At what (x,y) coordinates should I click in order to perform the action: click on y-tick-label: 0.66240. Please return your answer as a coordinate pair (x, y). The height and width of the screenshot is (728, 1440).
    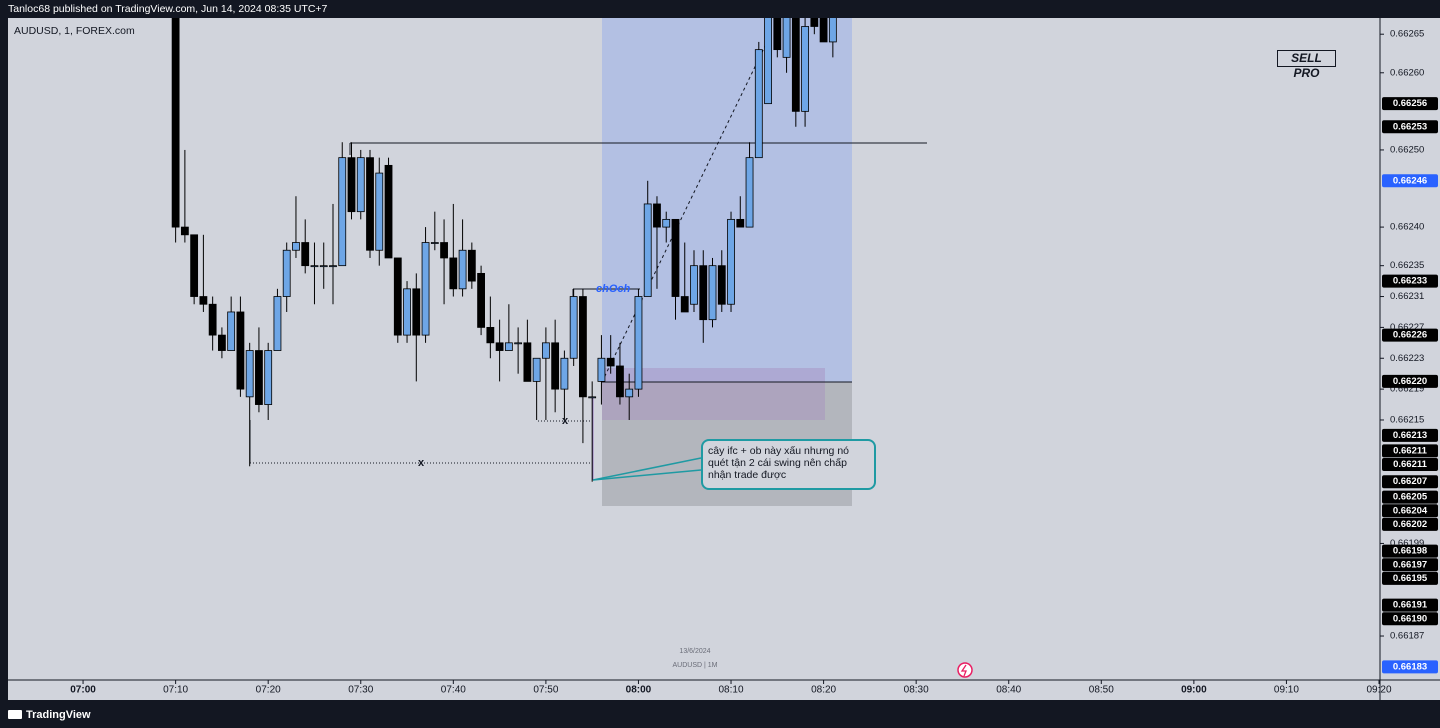
    Looking at the image, I should click on (1407, 227).